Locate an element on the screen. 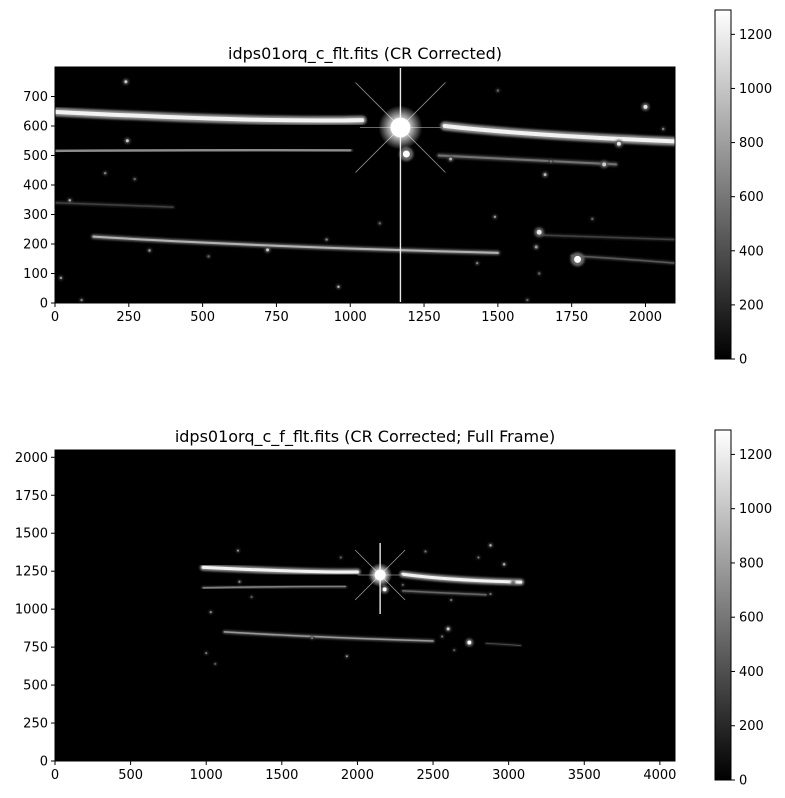 The height and width of the screenshot is (798, 785). x-tick-label: 4000 is located at coordinates (659, 775).